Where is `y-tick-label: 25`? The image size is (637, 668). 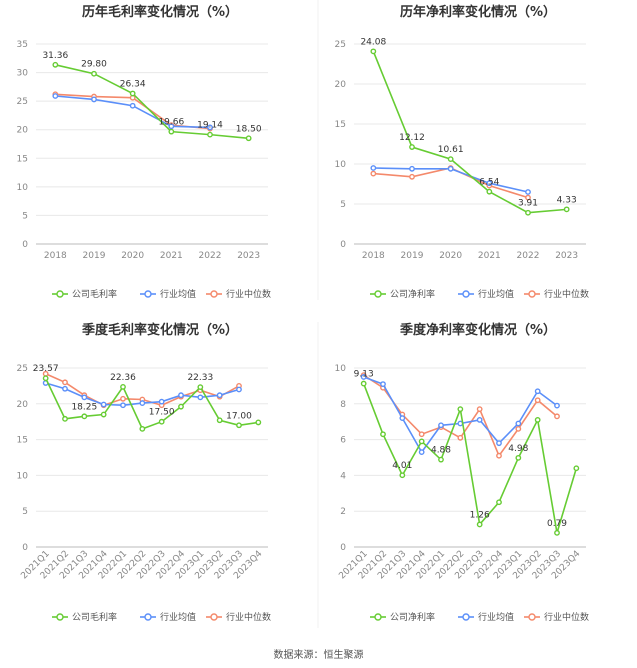
y-tick-label: 25 is located at coordinates (22, 102).